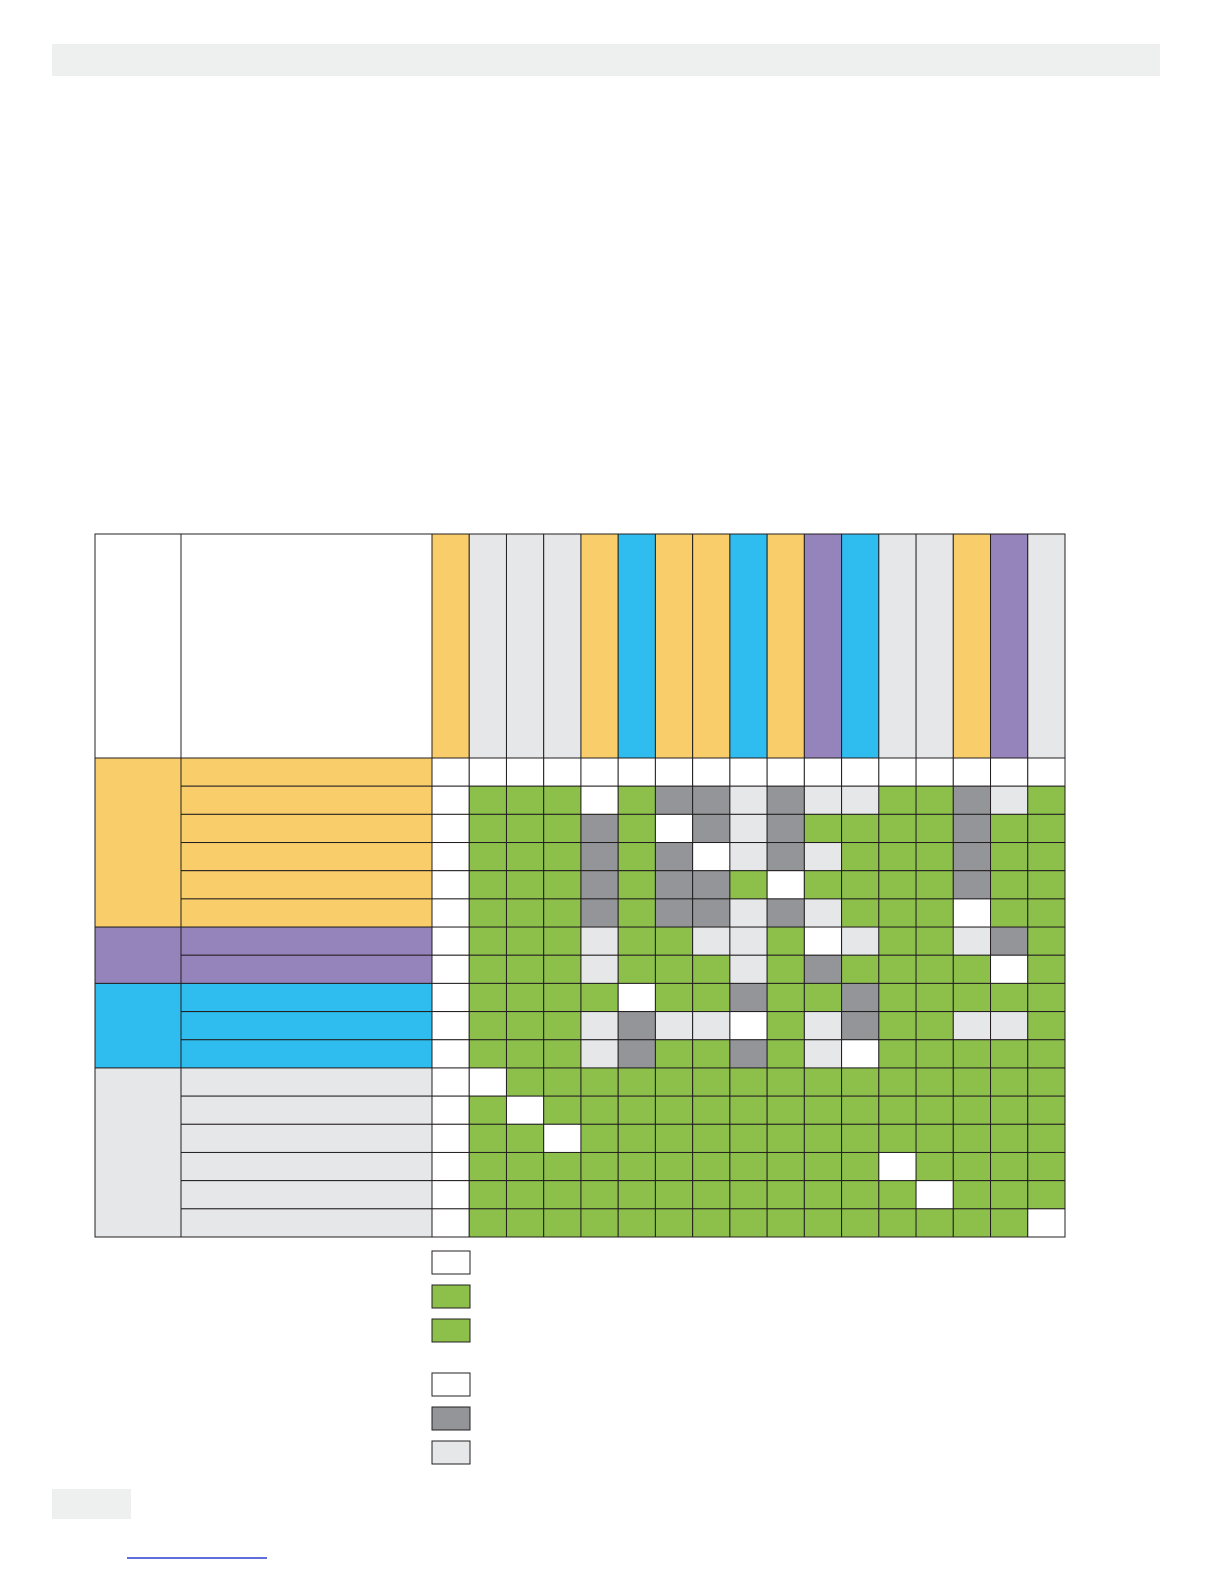  What do you see at coordinates (451, 1418) in the screenshot?
I see `legend-swatch` at bounding box center [451, 1418].